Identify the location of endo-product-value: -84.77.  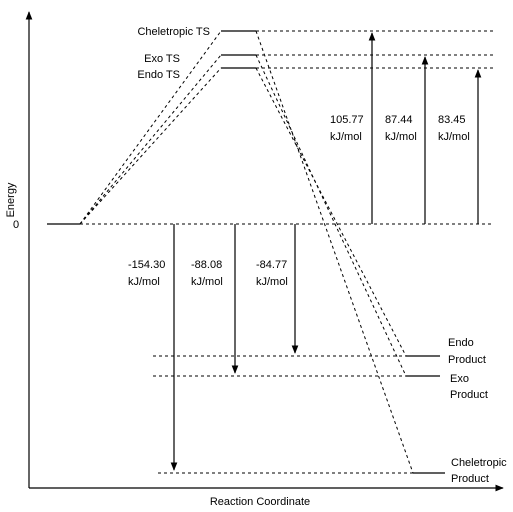
(271, 265).